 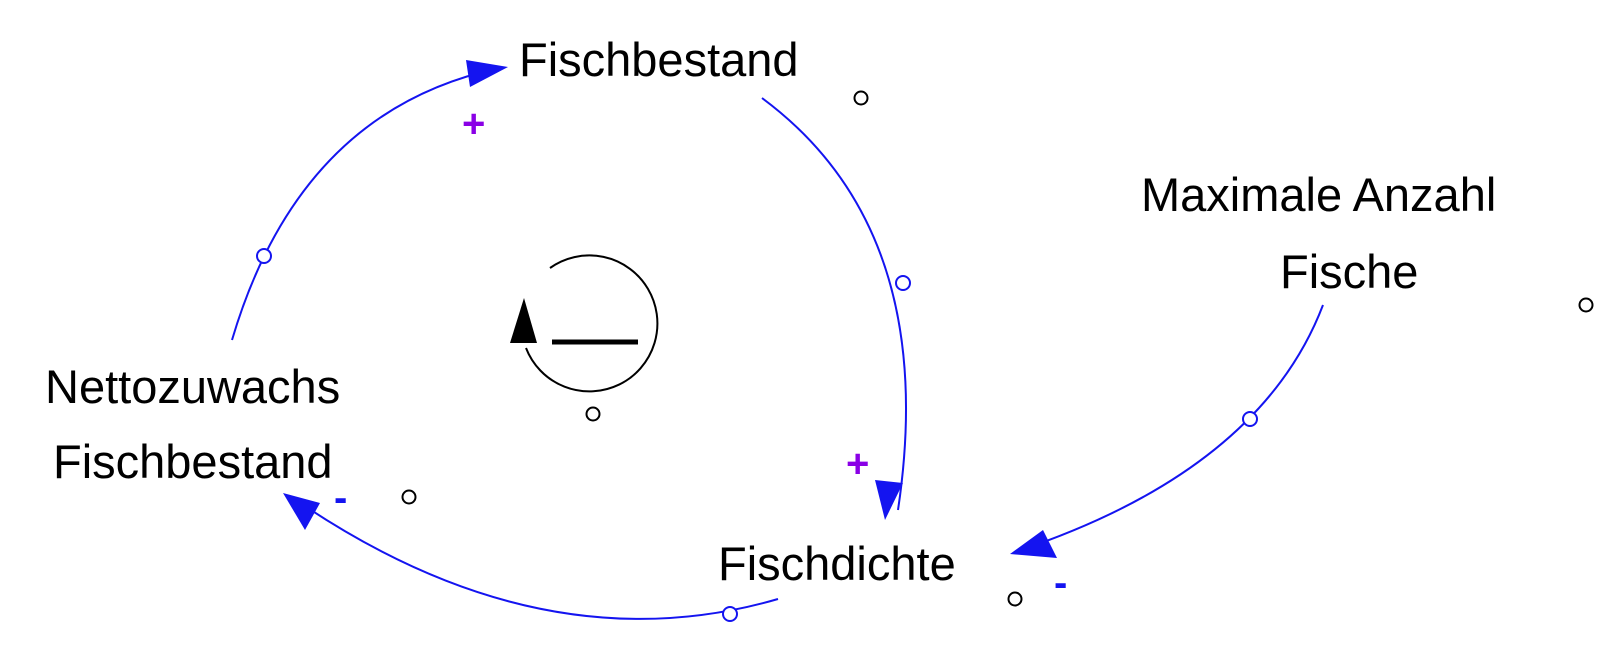 I want to click on variable-fischdichte: Fischdichte, so click(x=837, y=563).